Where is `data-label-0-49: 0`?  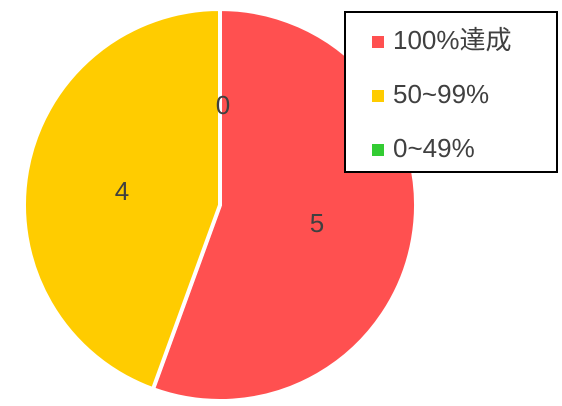 data-label-0-49: 0 is located at coordinates (223, 105).